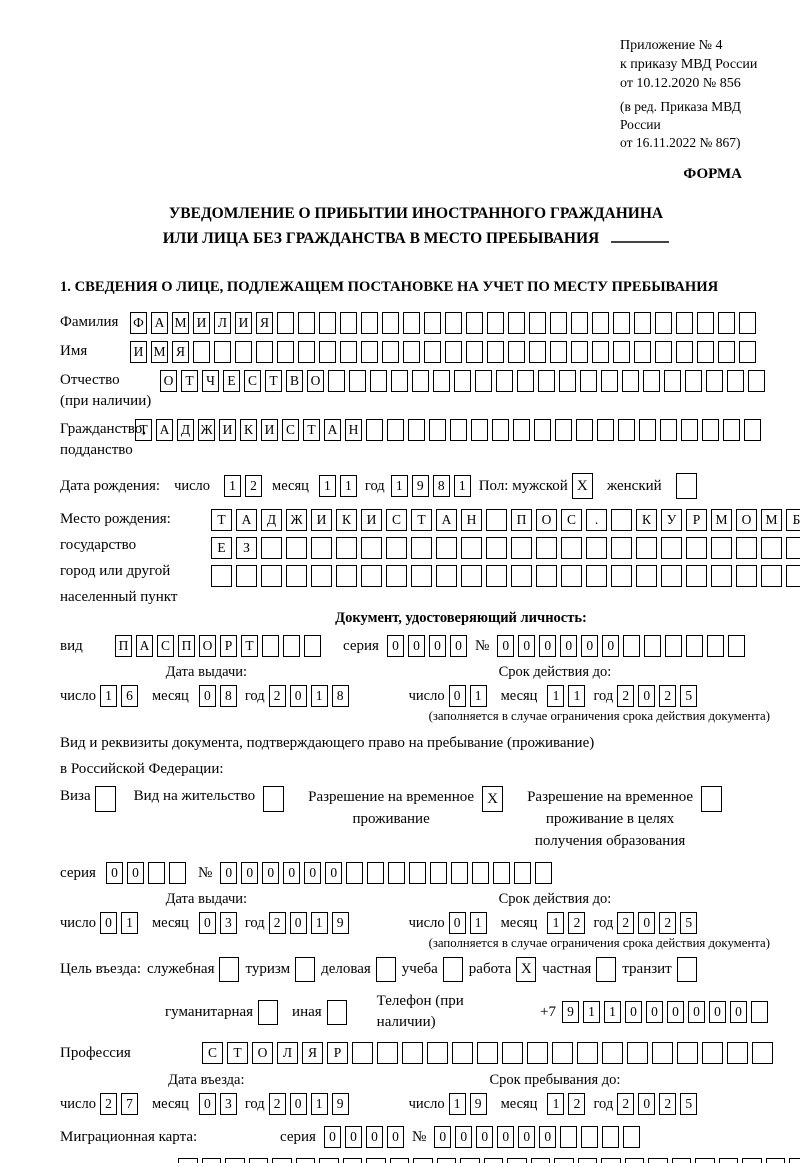 This screenshot has height=1163, width=800. What do you see at coordinates (312, 1053) in the screenshot?
I see `char-cell: Я` at bounding box center [312, 1053].